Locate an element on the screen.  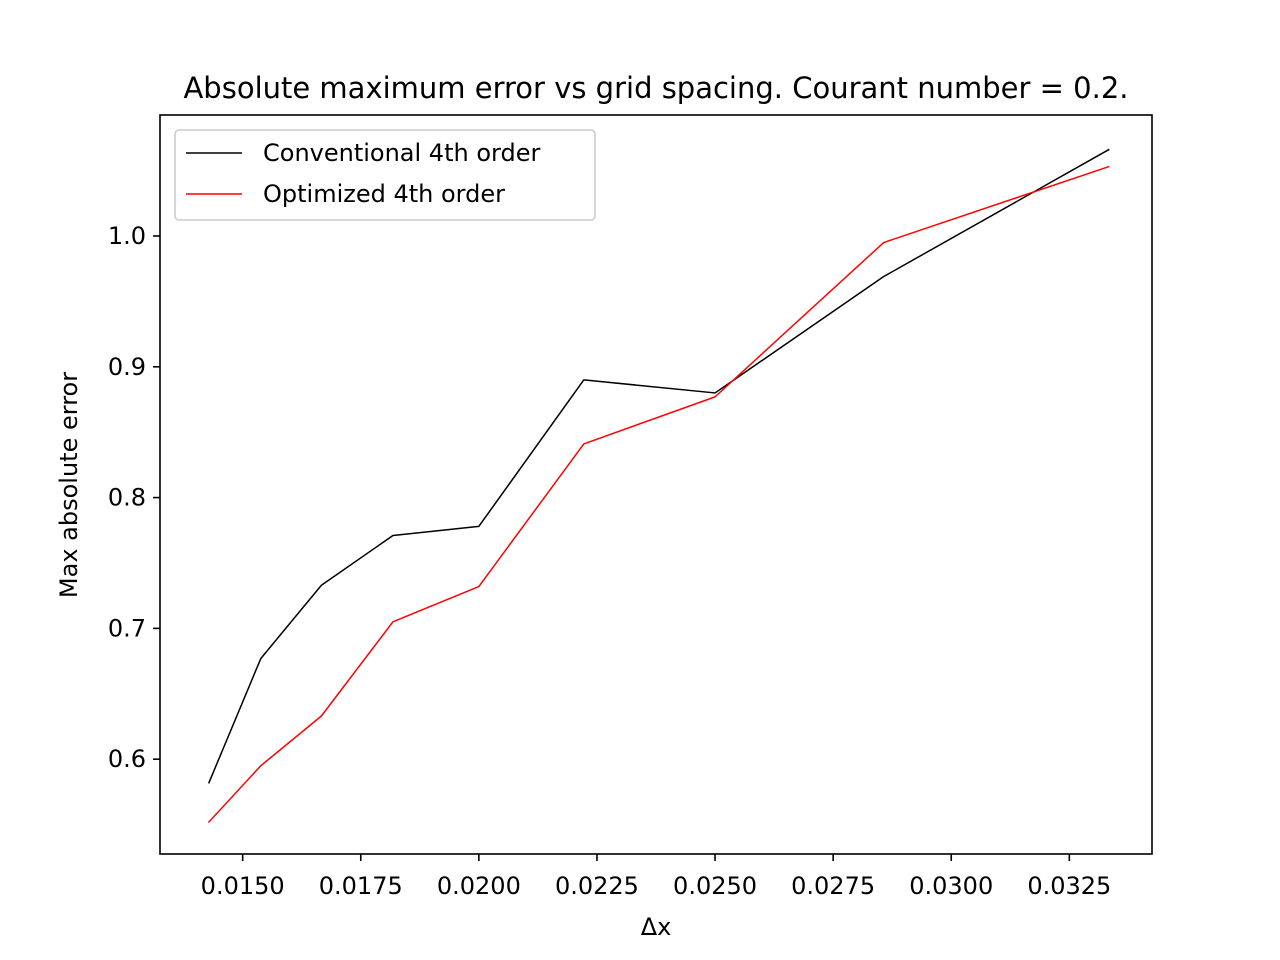
x-tick-label: 0.0275 is located at coordinates (833, 886).